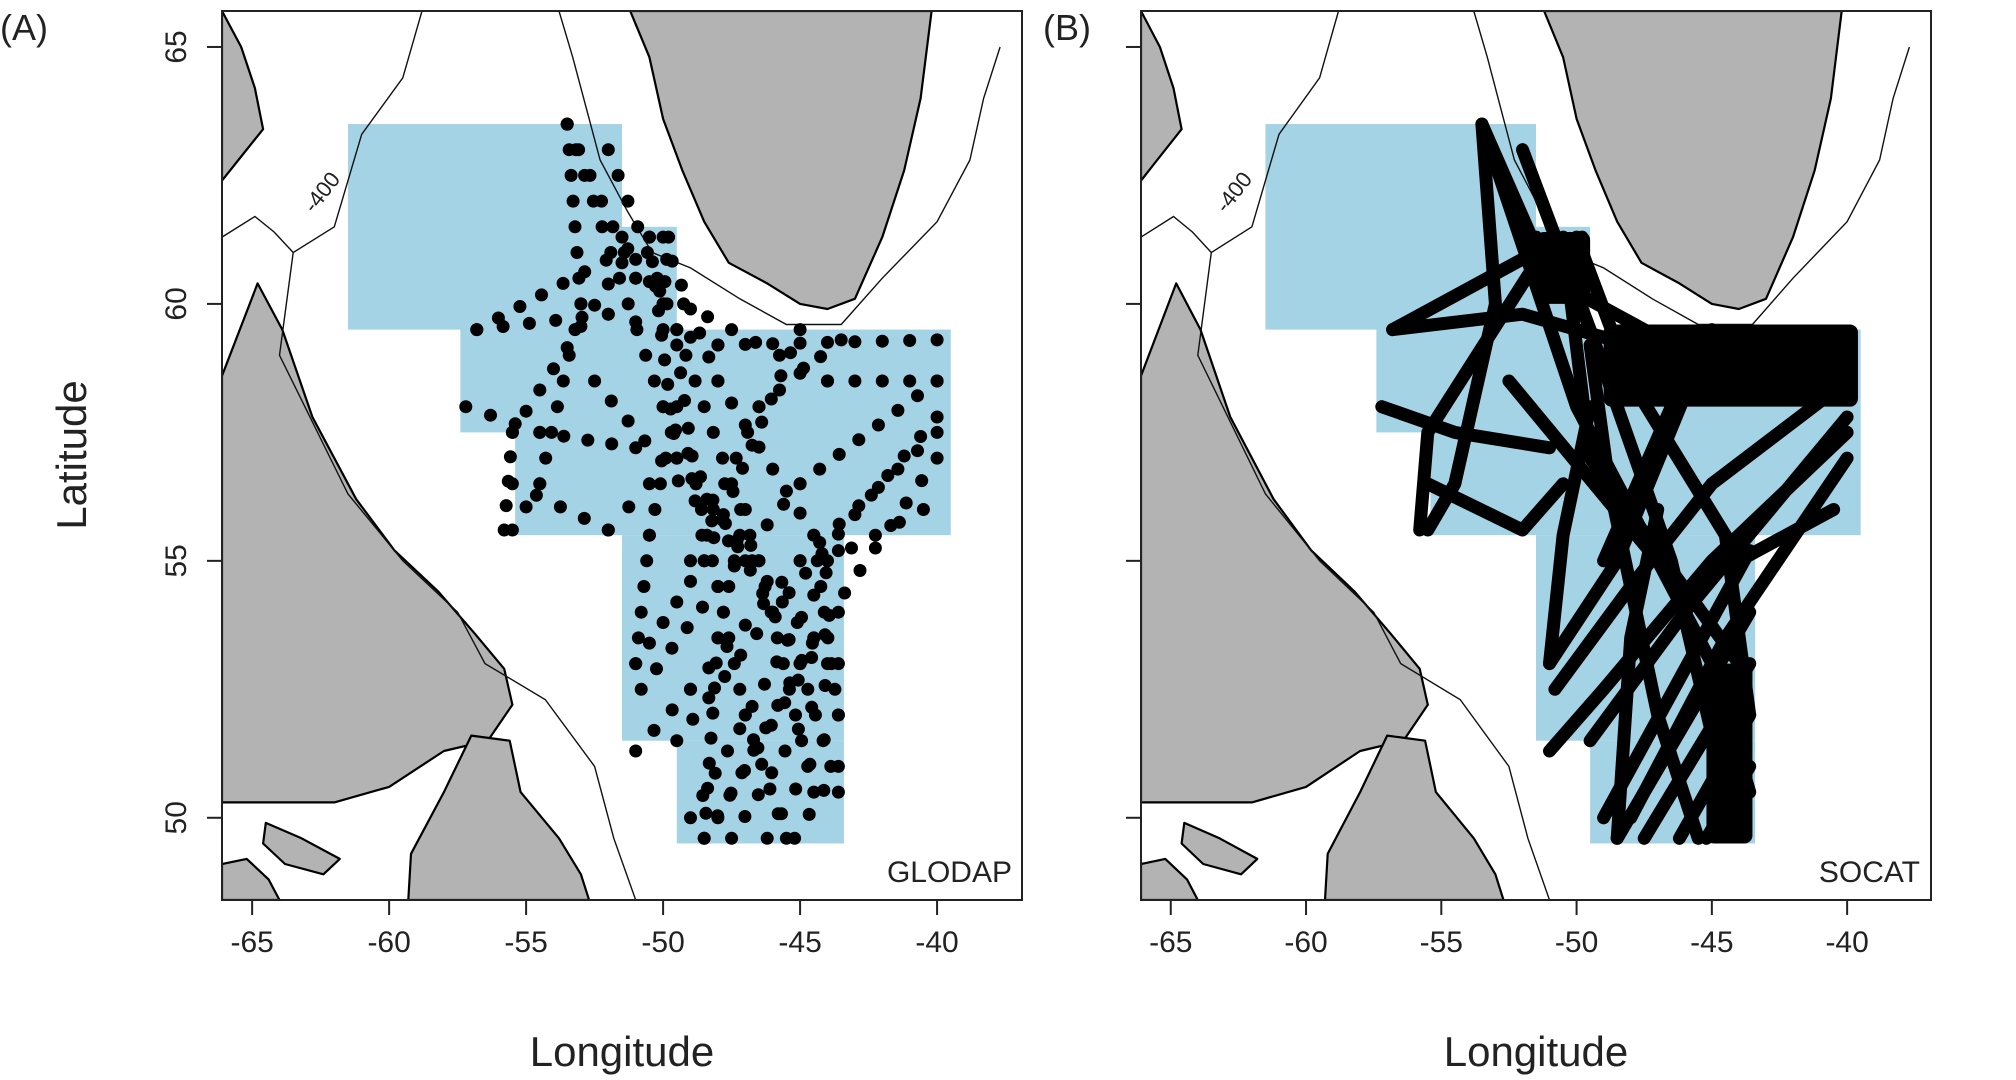  I want to click on land-anticosti-a, so click(301, 848).